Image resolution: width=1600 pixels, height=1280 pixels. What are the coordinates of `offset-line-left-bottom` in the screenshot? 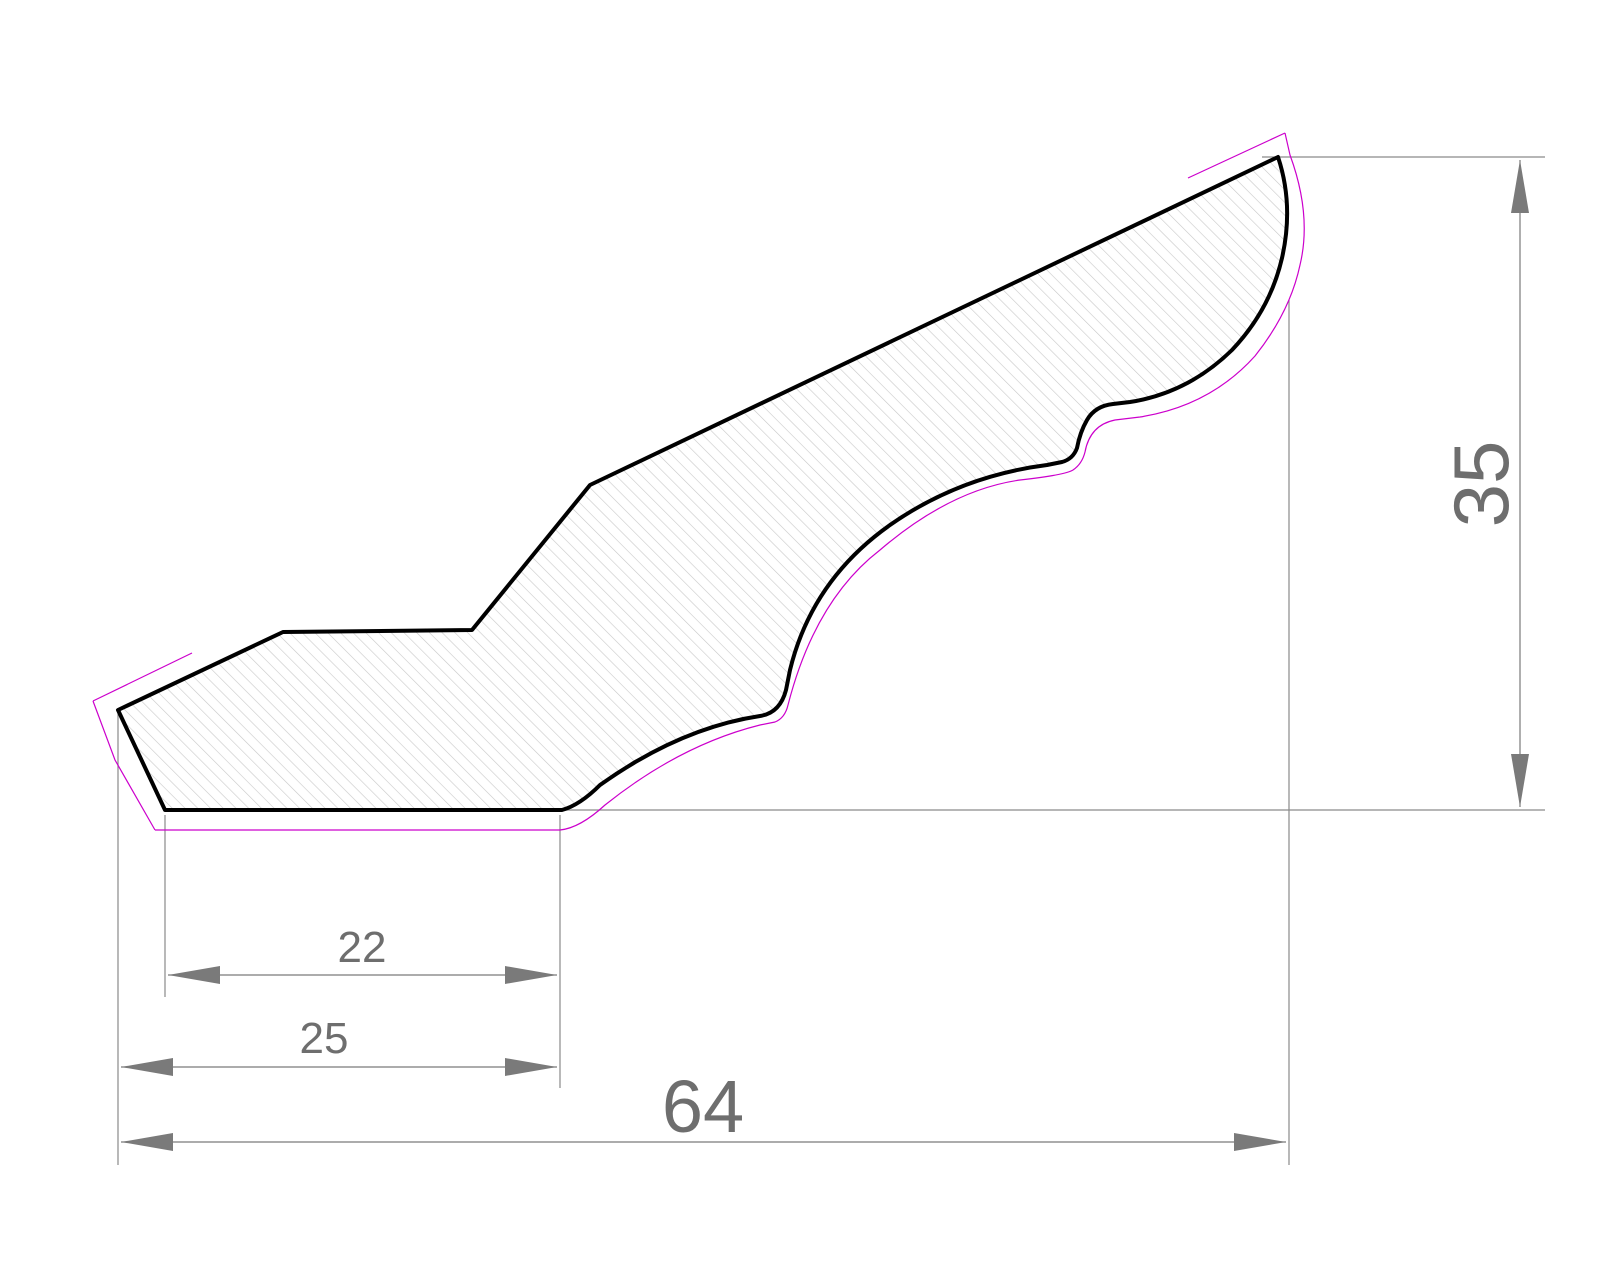 It's located at (124, 765).